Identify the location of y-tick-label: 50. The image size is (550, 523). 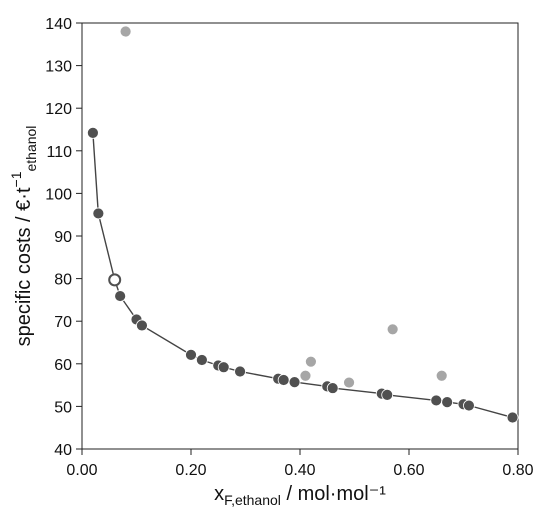
(63, 407).